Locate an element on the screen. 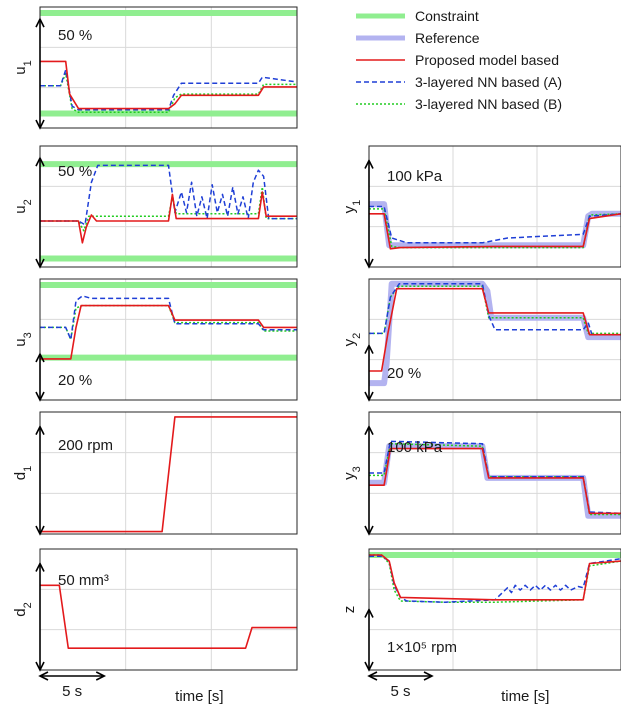  panel-y3: 100 kPa y3 is located at coordinates (481, 473).